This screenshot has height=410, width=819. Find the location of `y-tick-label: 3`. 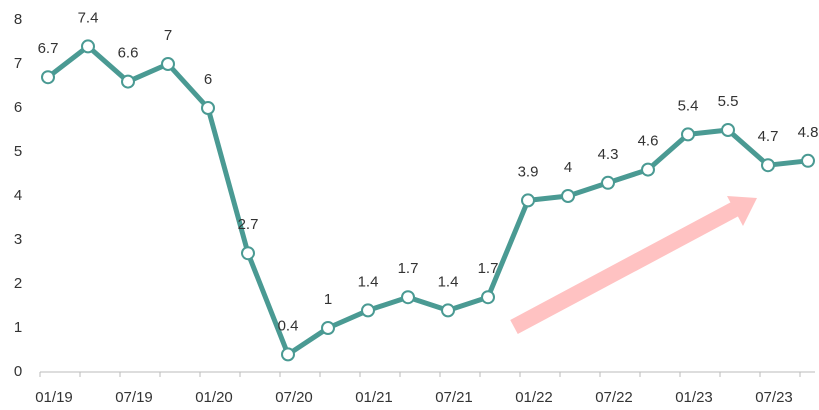

y-tick-label: 3 is located at coordinates (18, 239).